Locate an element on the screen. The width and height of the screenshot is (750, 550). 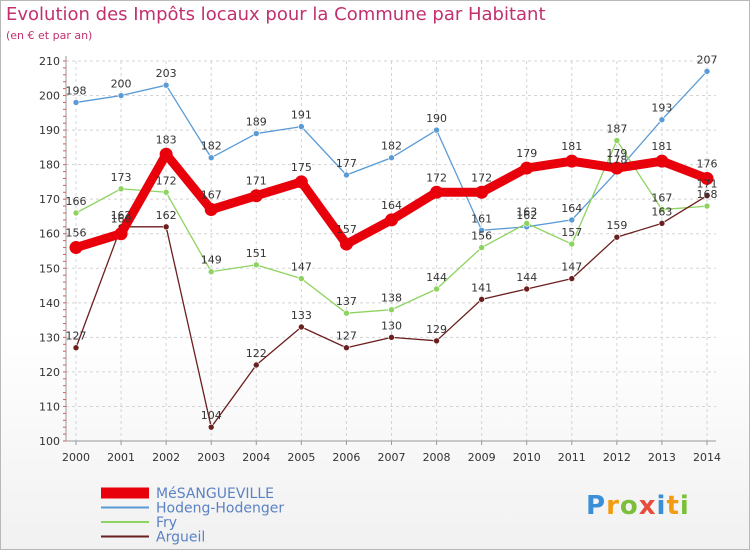
data-label: 193 is located at coordinates (661, 108).